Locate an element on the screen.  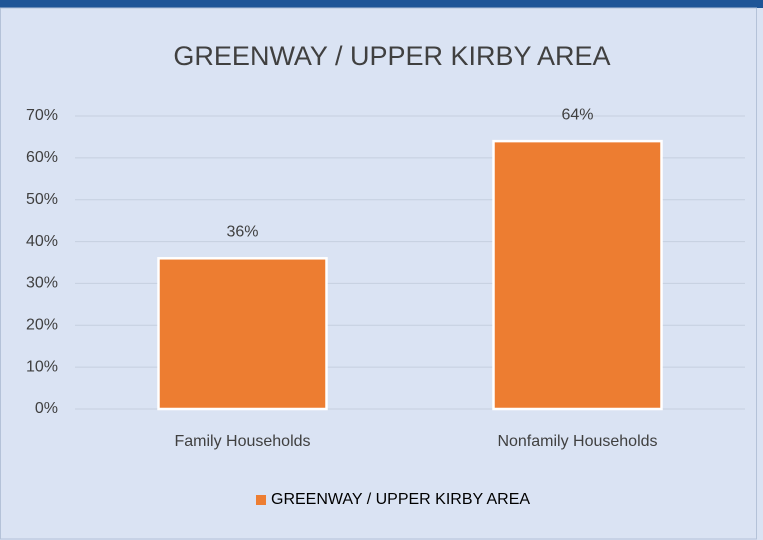
y-tick-label: 70% is located at coordinates (42, 115).